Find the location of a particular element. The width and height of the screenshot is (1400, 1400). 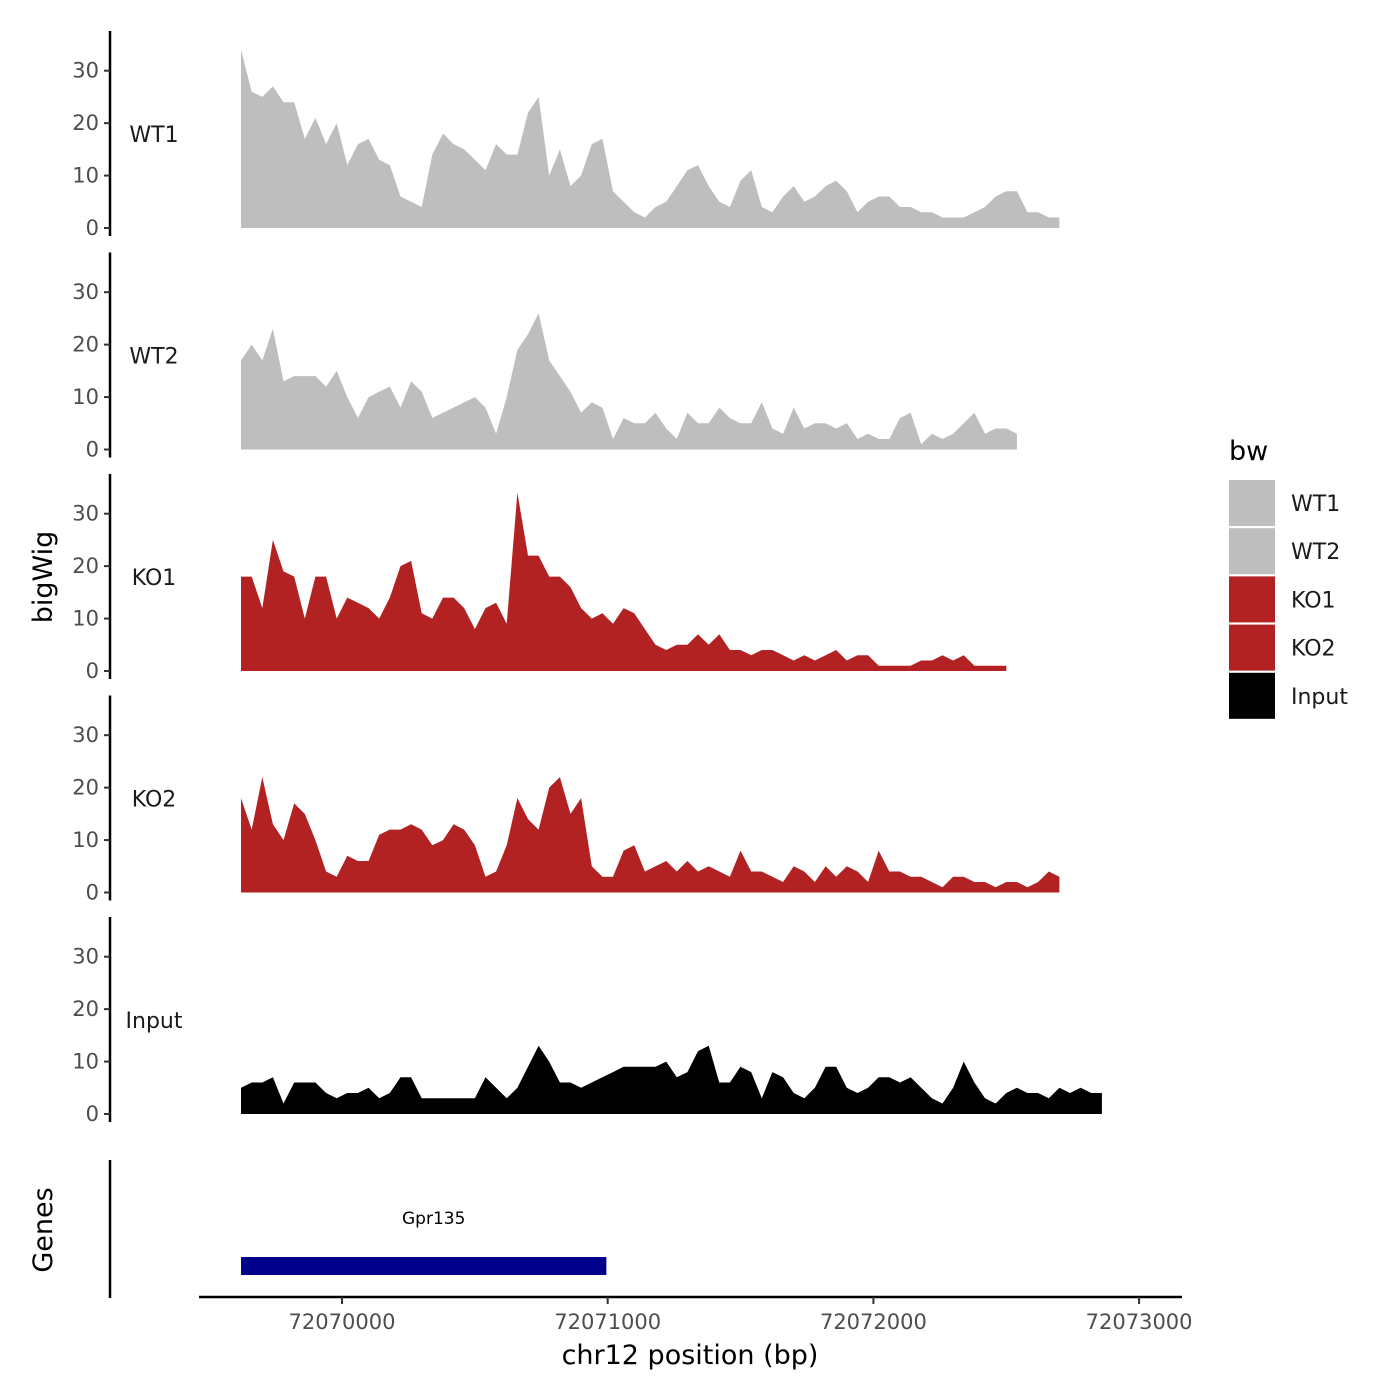

track-ko2: 0 10 20 30 KO2 is located at coordinates (566, 800).